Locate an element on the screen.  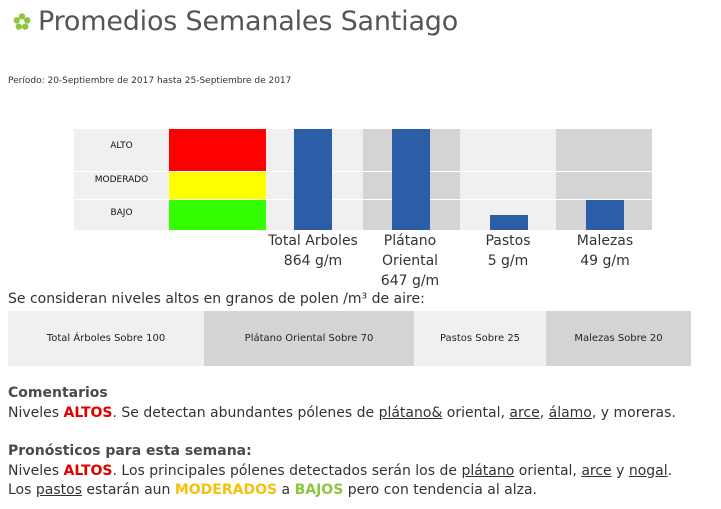
level-label-alto: ALTO is located at coordinates (121, 146).